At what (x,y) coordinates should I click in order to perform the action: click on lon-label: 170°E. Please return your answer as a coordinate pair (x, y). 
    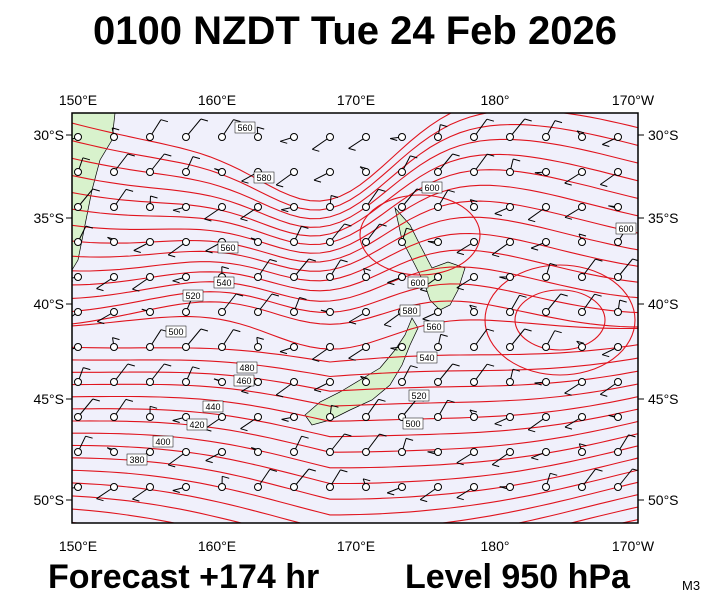
    Looking at the image, I should click on (356, 546).